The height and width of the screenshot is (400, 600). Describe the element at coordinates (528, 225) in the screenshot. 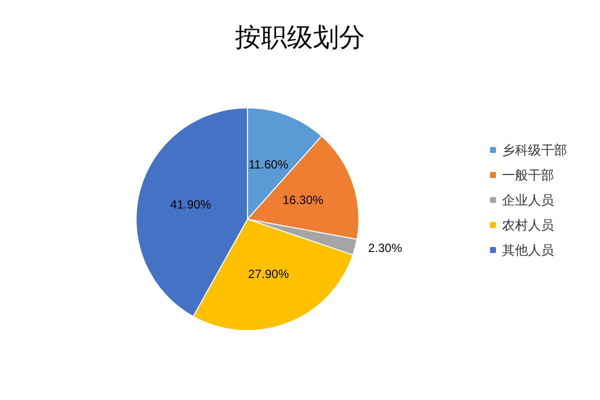

I see `legend-label: 农村人员` at that location.